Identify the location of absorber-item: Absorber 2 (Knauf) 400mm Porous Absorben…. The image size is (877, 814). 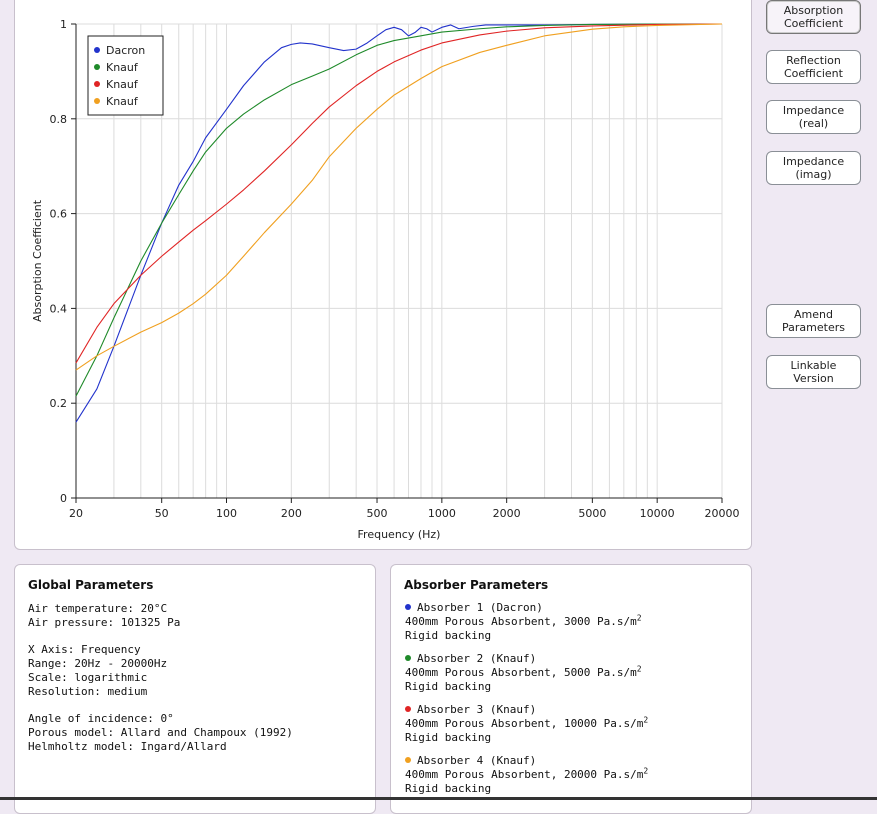
(578, 673).